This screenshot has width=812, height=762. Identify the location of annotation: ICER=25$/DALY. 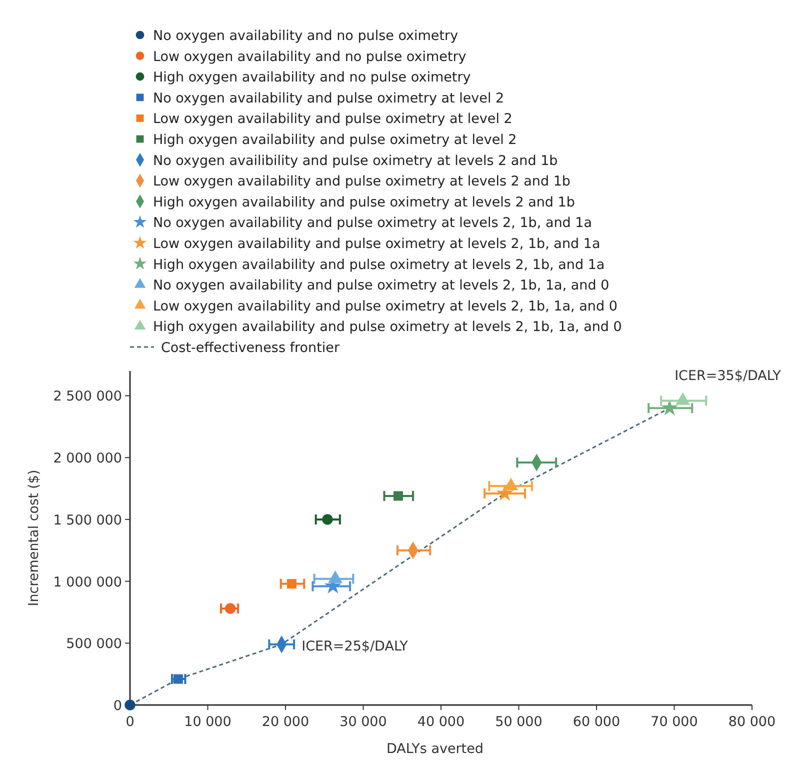
(355, 646).